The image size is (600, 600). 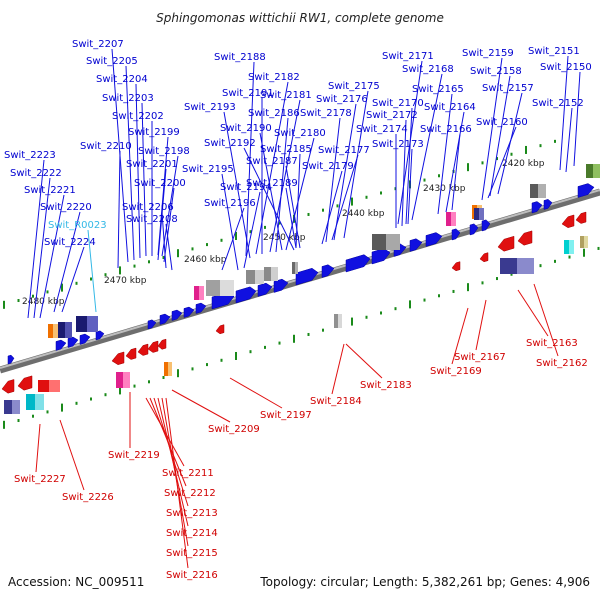 What do you see at coordinates (98, 44) in the screenshot?
I see `gene-label: Swit_2207` at bounding box center [98, 44].